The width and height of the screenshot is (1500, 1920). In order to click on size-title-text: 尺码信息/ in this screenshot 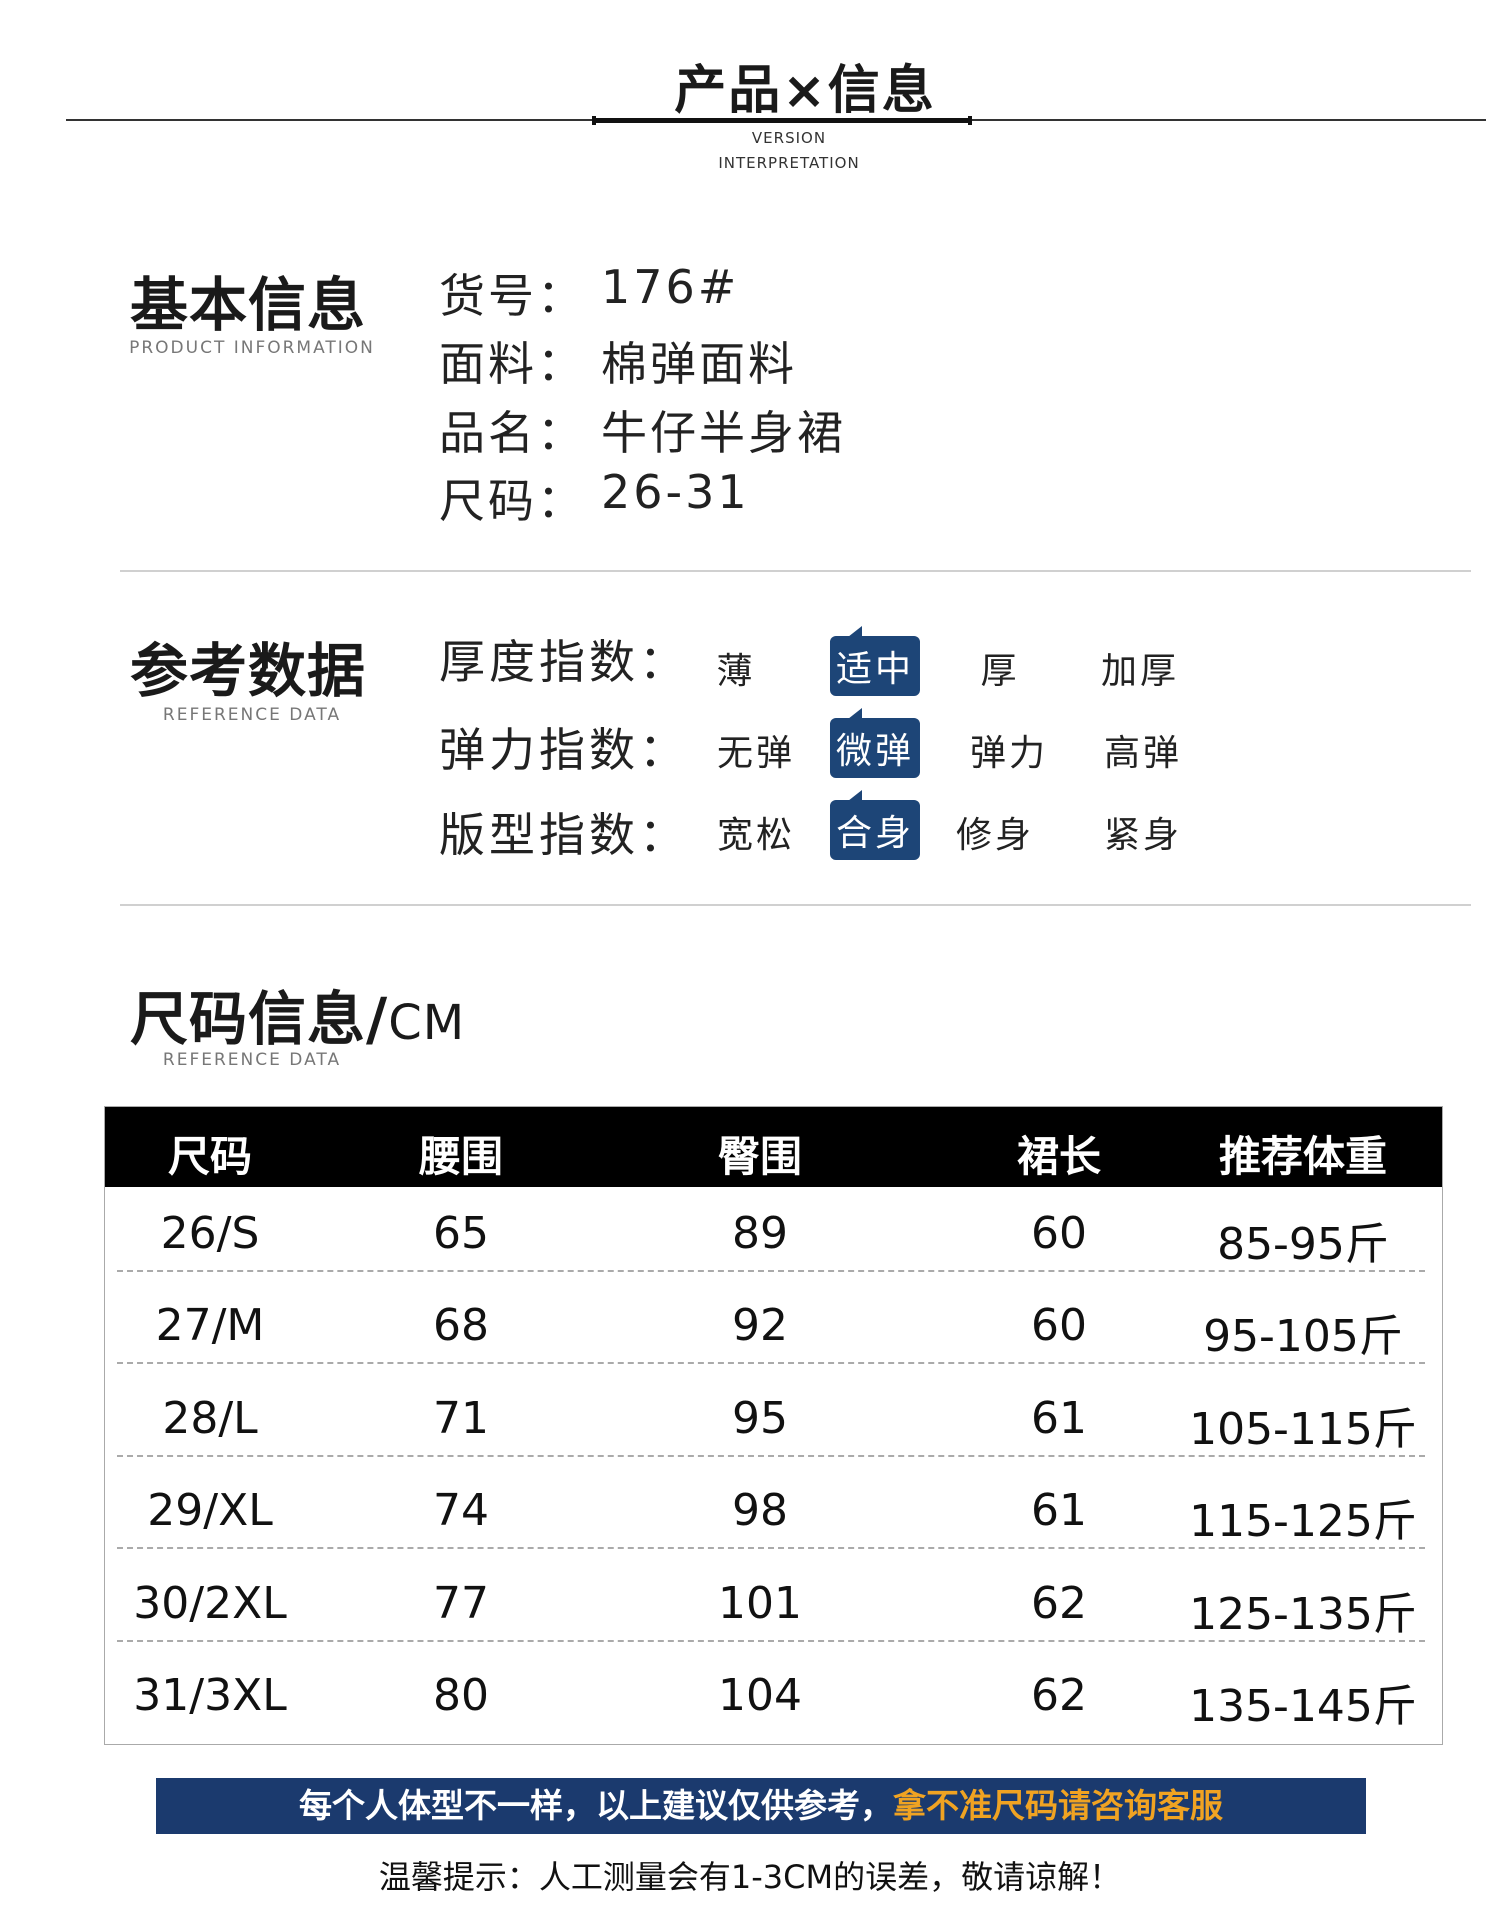, I will do `click(259, 1019)`.